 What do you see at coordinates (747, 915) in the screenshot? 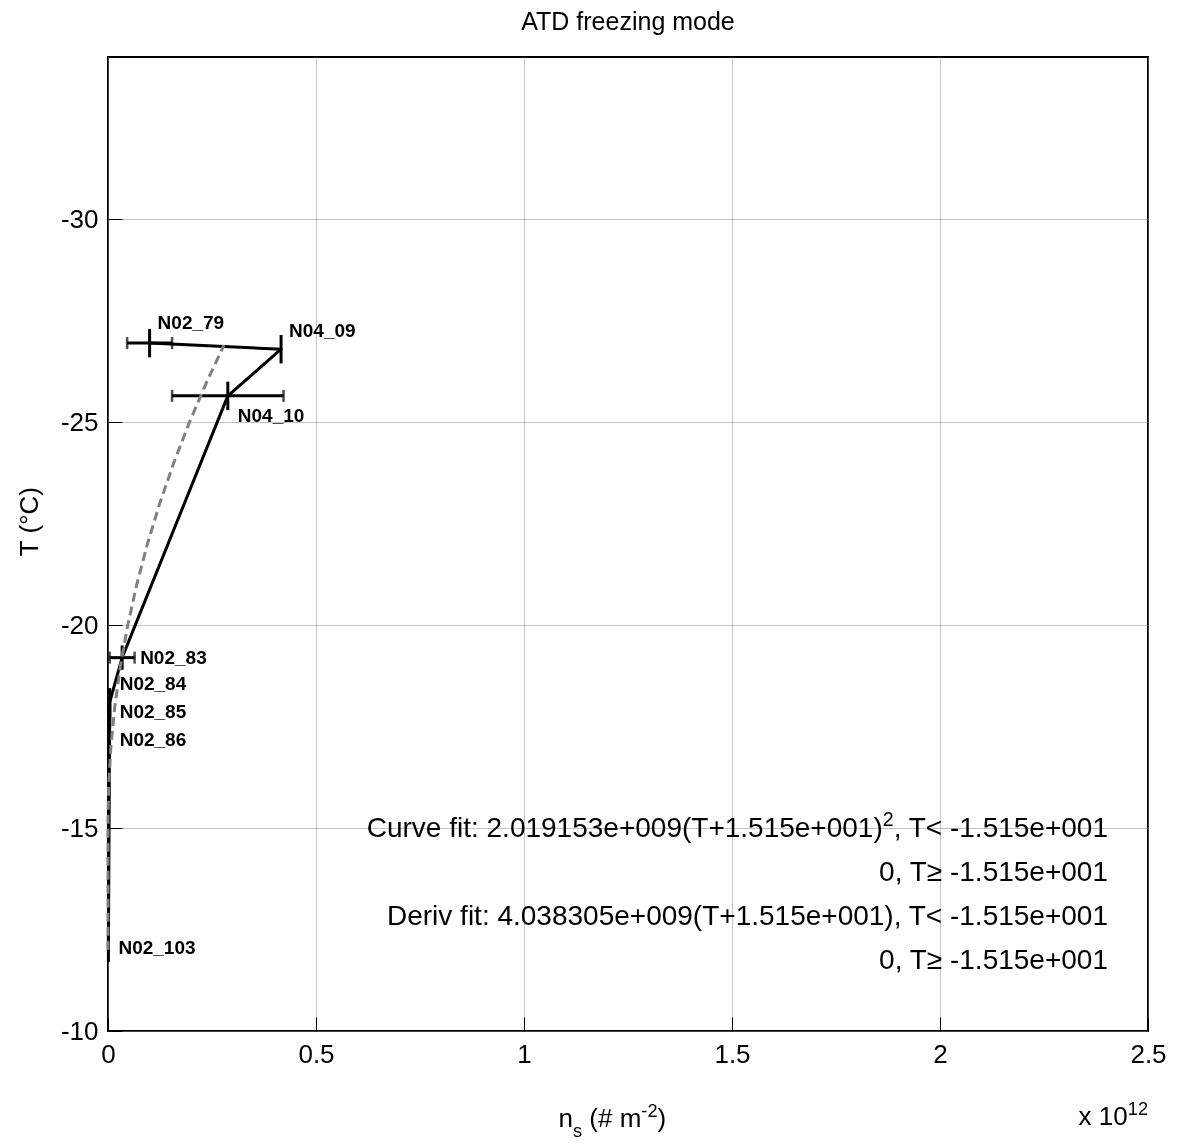
I see `annotation: Deriv fit: 4.038305e+009(T+1.515e+001), T< -1.515e+001` at bounding box center [747, 915].